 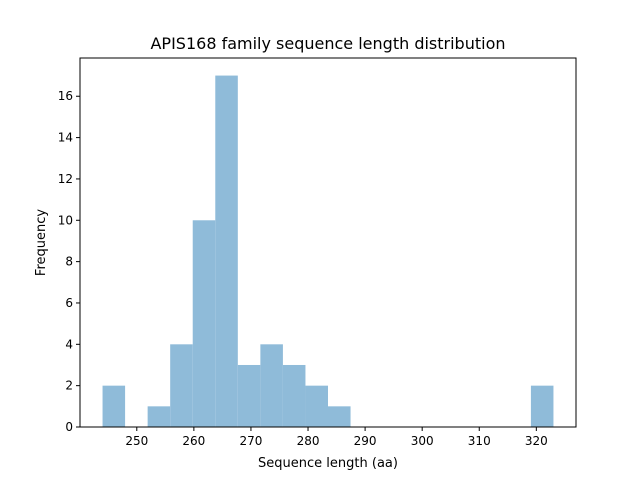 What do you see at coordinates (69, 303) in the screenshot?
I see `y-tick-label: 6` at bounding box center [69, 303].